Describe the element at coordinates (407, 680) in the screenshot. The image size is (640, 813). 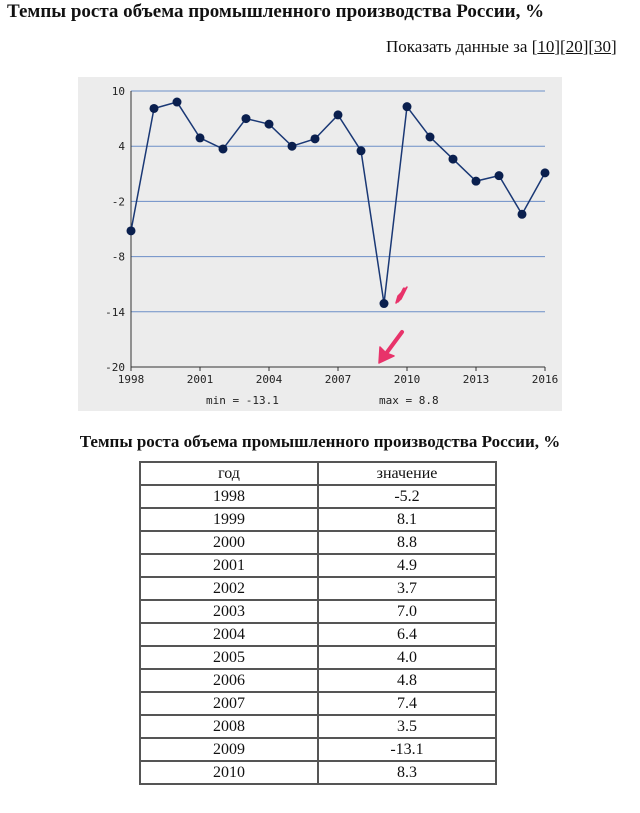
I see `cell-value: 4.8` at that location.